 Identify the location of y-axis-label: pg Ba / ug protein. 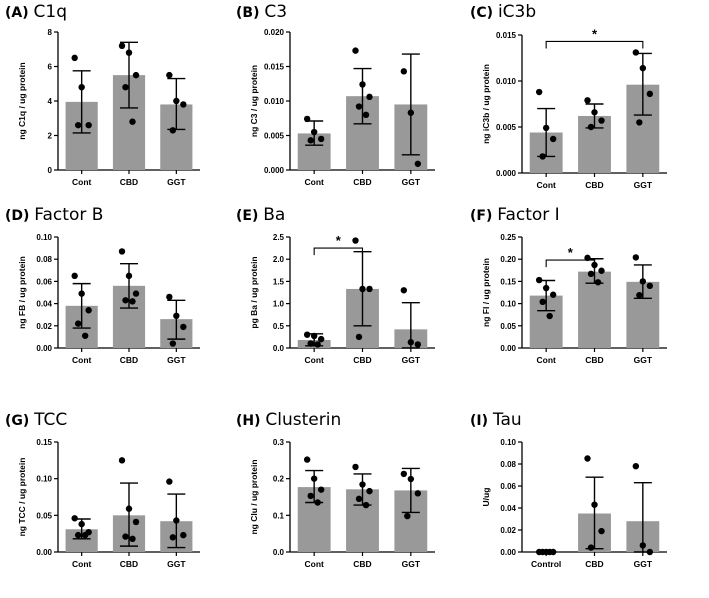
(254, 292).